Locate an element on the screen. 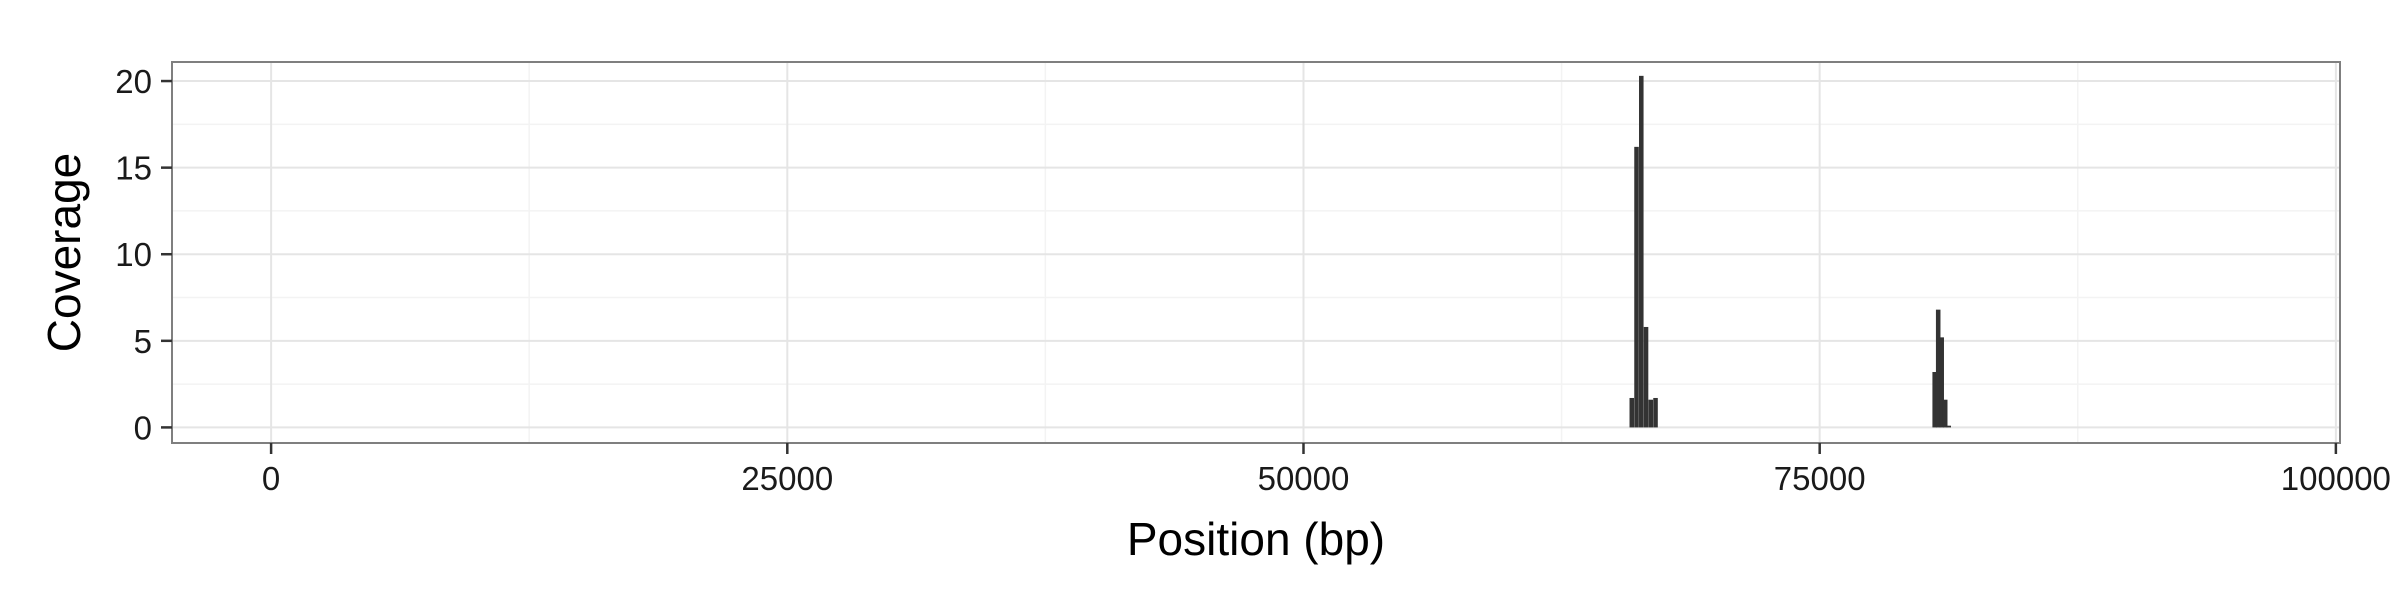  x-tick-label: 25000 is located at coordinates (787, 478).